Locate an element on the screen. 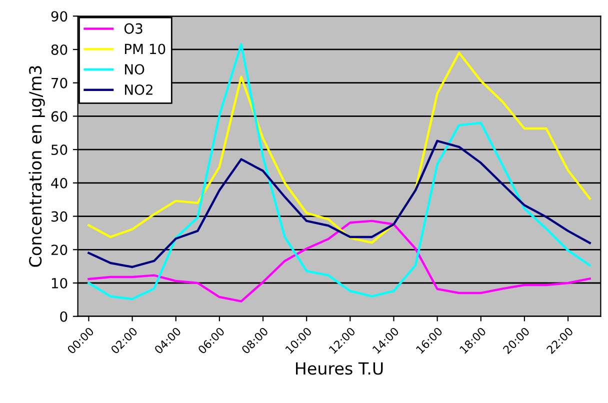 The image size is (608, 403). y-tick-label: 50 is located at coordinates (60, 150).